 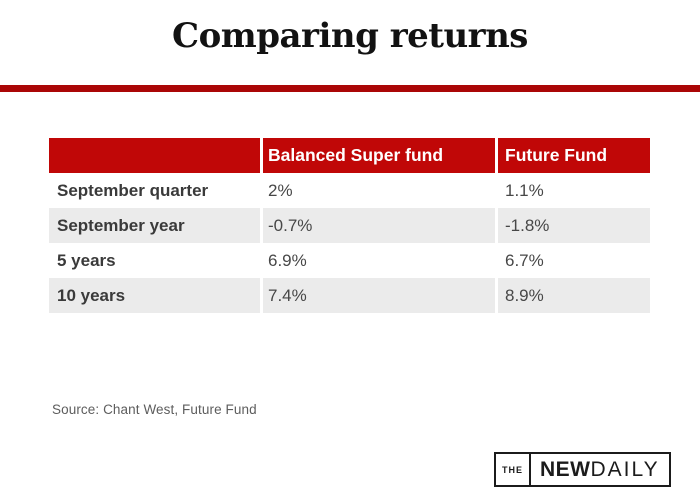 What do you see at coordinates (156, 295) in the screenshot?
I see `row-label: 10 years` at bounding box center [156, 295].